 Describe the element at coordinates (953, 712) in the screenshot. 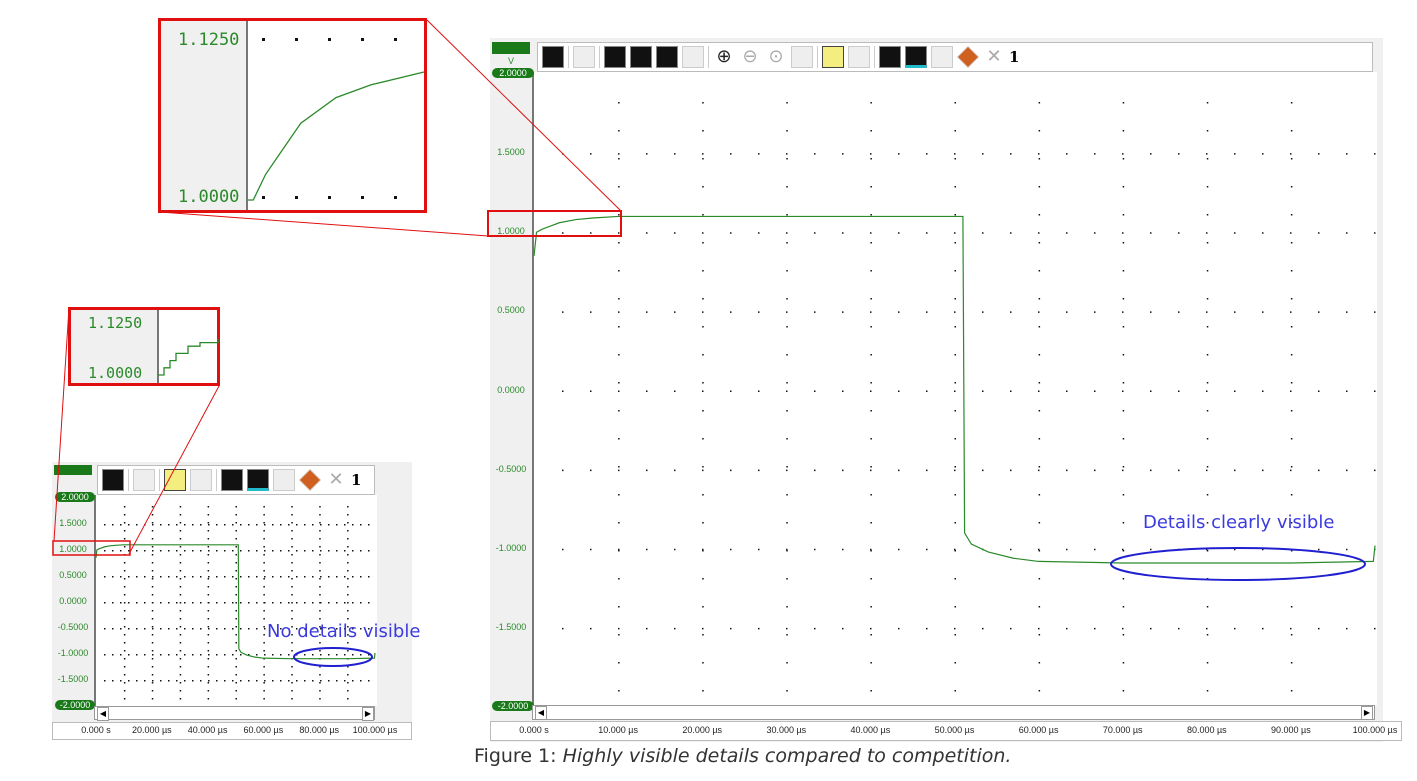

I see `horizontal-scrollbar` at that location.